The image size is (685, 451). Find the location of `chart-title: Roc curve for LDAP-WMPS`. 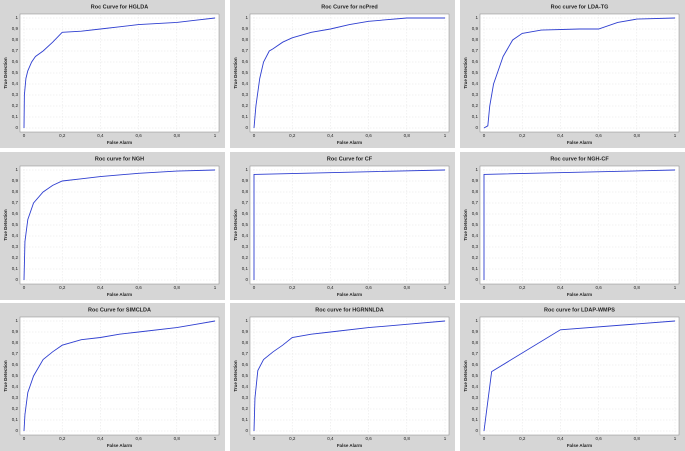

chart-title: Roc curve for LDAP-WMPS is located at coordinates (579, 310).